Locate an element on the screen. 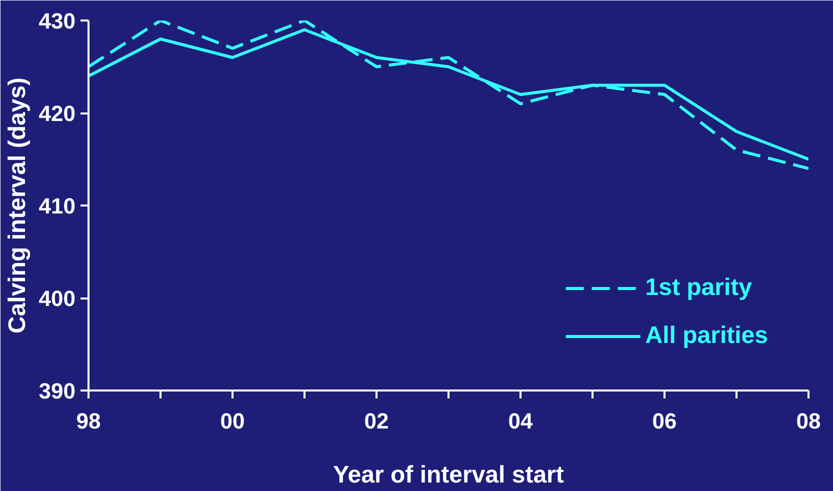 This screenshot has width=833, height=491. y-tick-label: 400 is located at coordinates (57, 298).